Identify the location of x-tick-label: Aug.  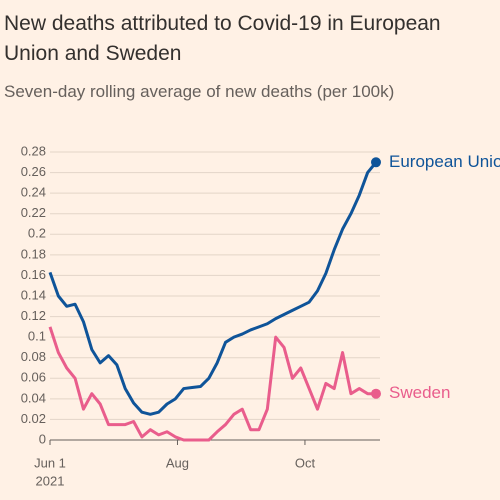
(177, 462).